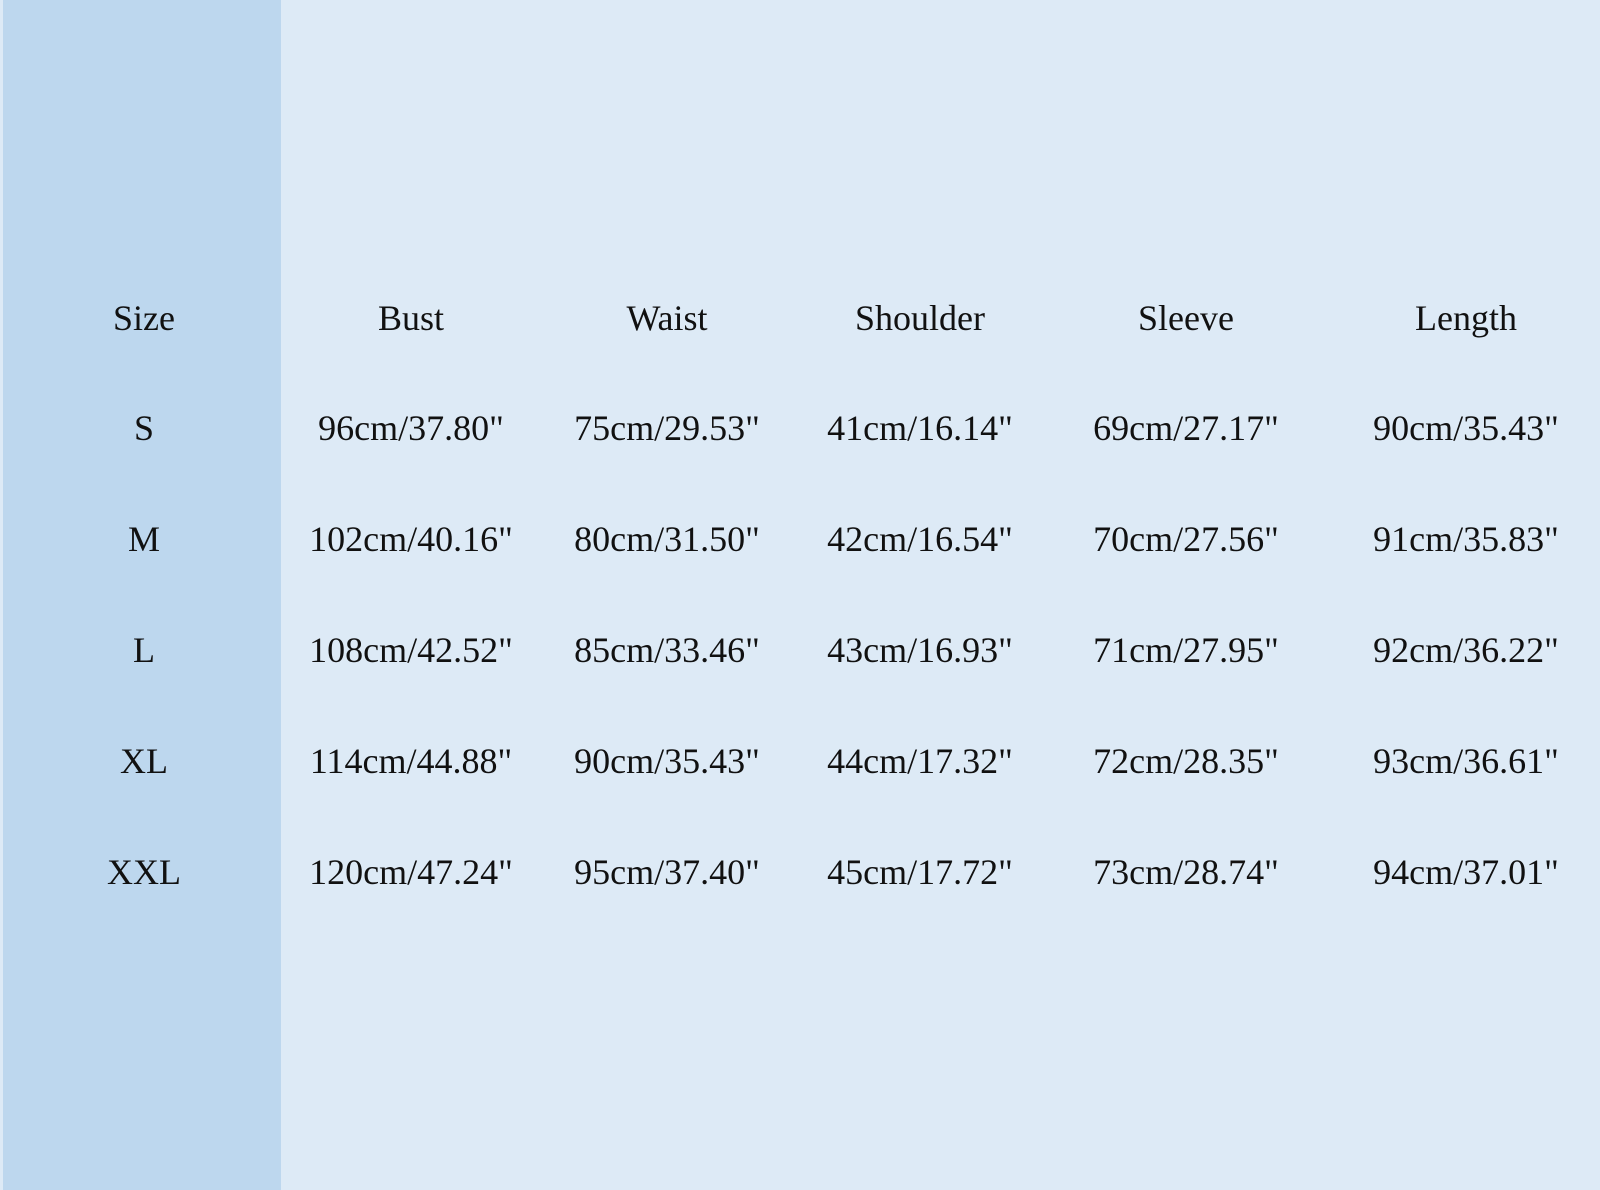  What do you see at coordinates (667, 318) in the screenshot?
I see `header-waist: Waist` at bounding box center [667, 318].